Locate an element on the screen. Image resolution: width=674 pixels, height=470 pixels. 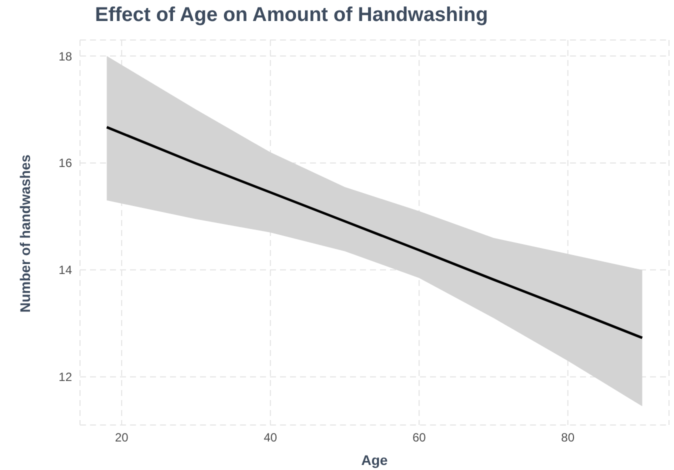
x-axis-title: Age is located at coordinates (374, 460).